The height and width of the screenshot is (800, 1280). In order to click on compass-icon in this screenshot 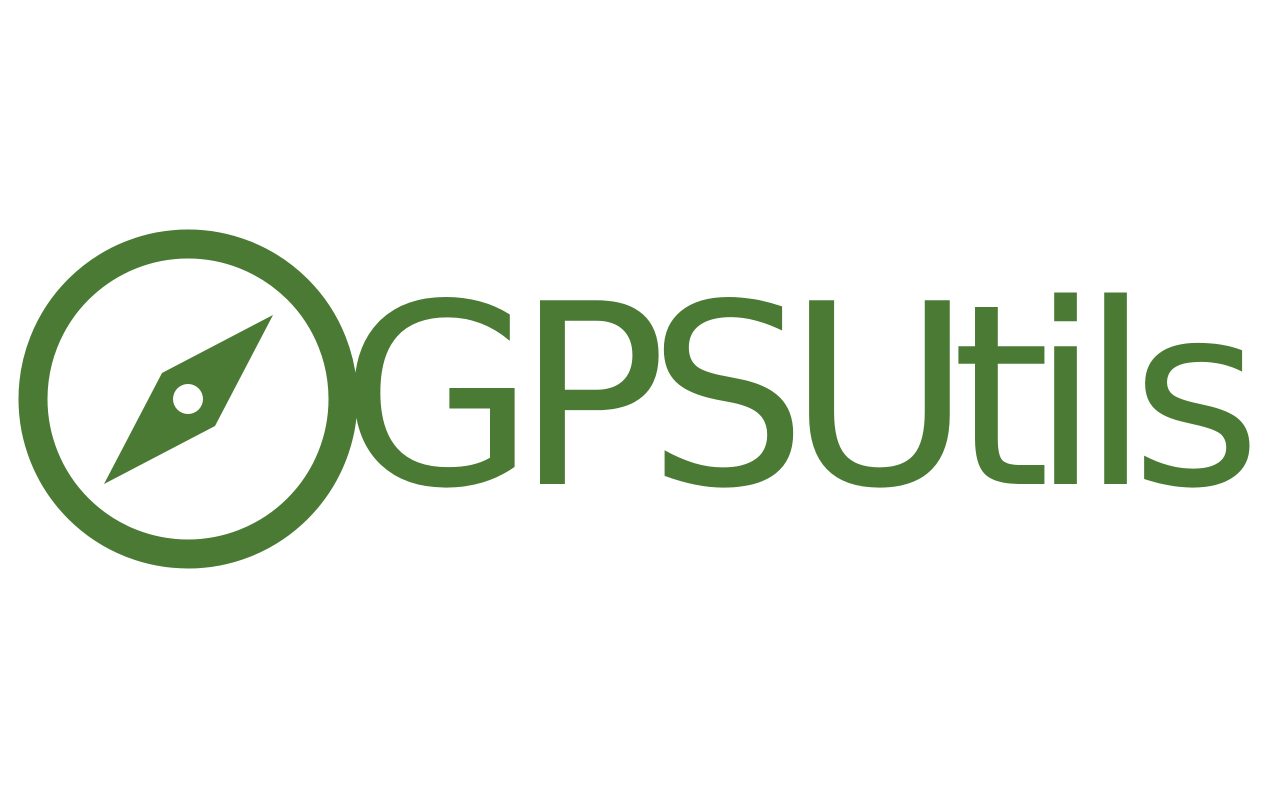, I will do `click(188, 399)`.